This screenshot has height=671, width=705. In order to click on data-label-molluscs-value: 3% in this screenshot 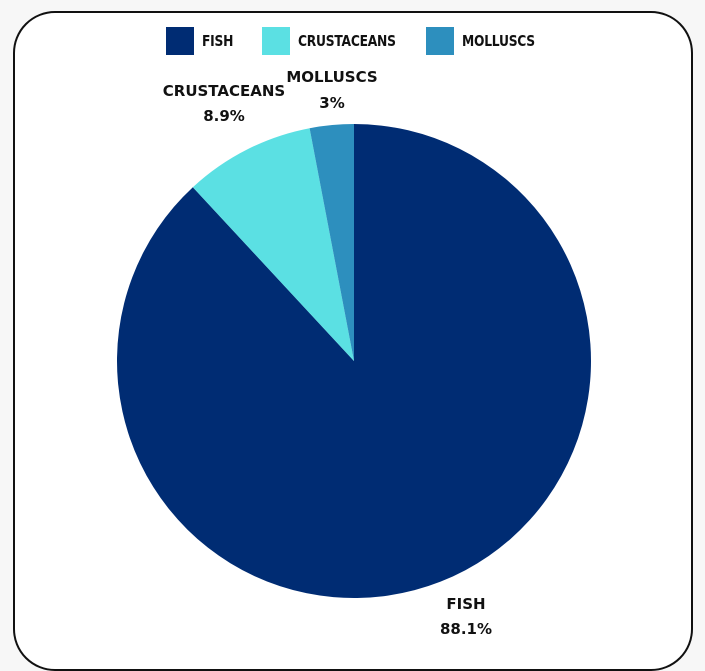, I will do `click(331, 103)`.